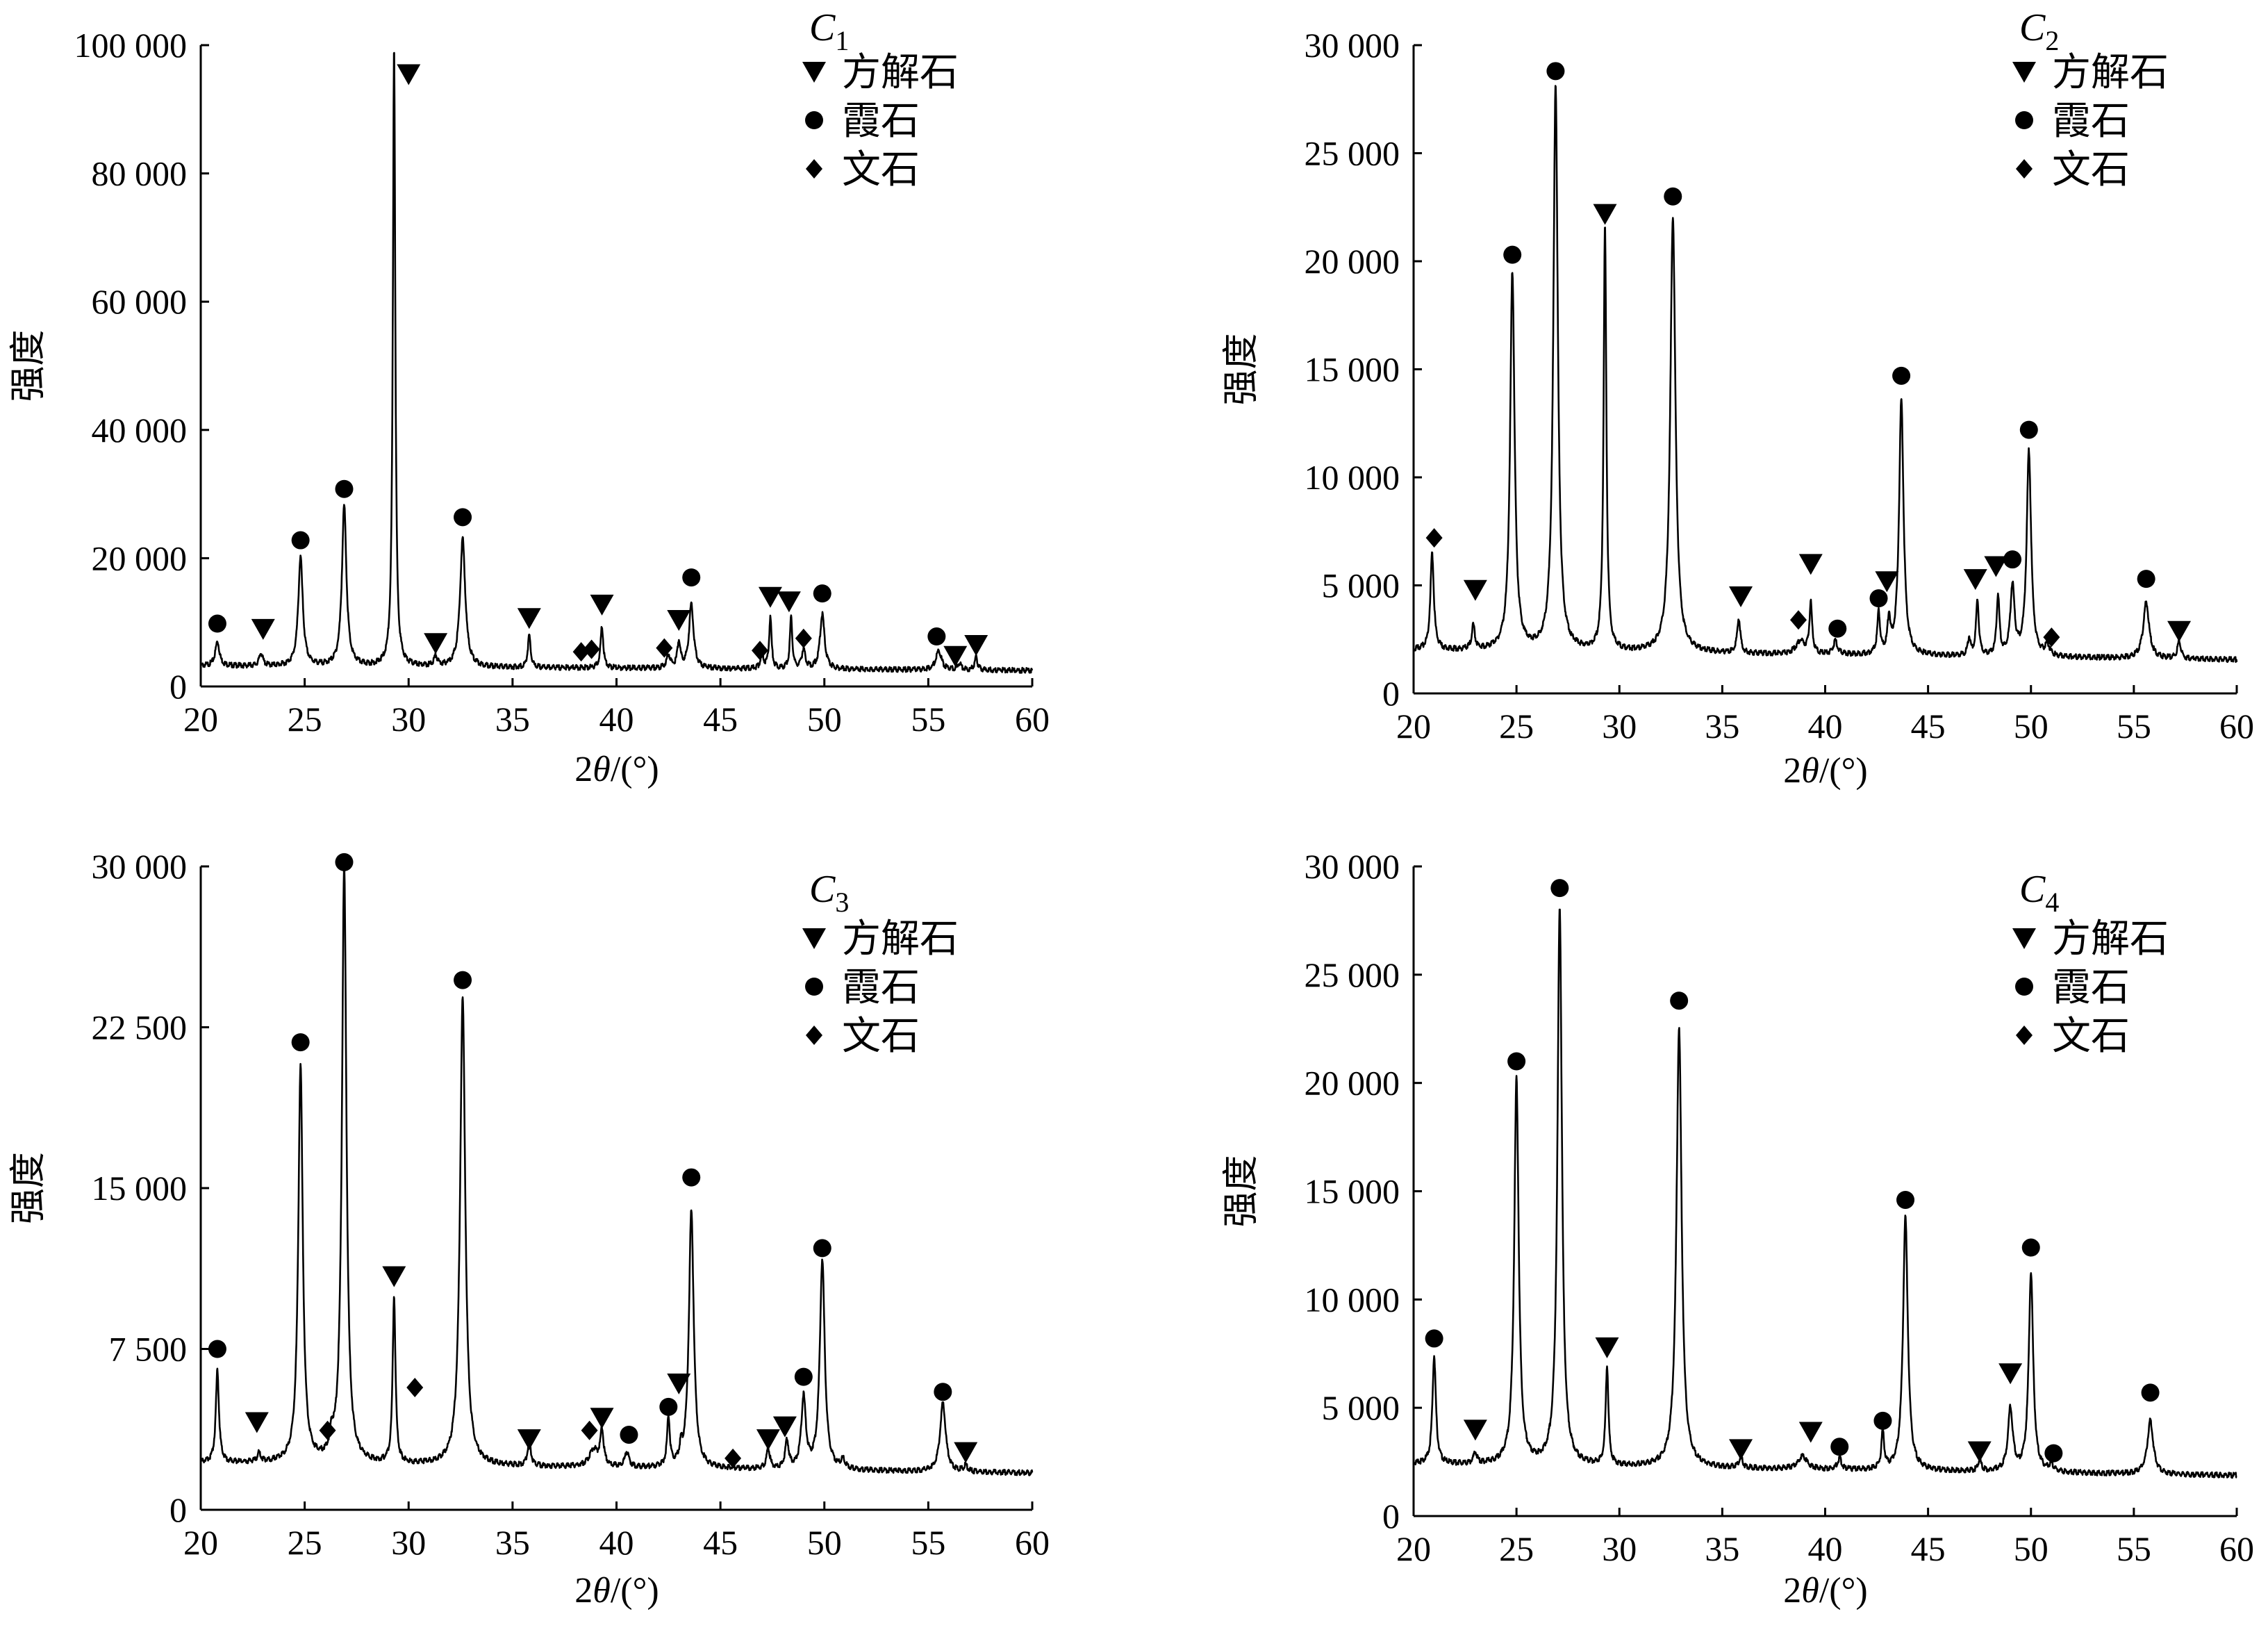 The width and height of the screenshot is (2268, 1630). What do you see at coordinates (635, 769) in the screenshot?
I see `x-axis-title-unit: /(°)` at bounding box center [635, 769].